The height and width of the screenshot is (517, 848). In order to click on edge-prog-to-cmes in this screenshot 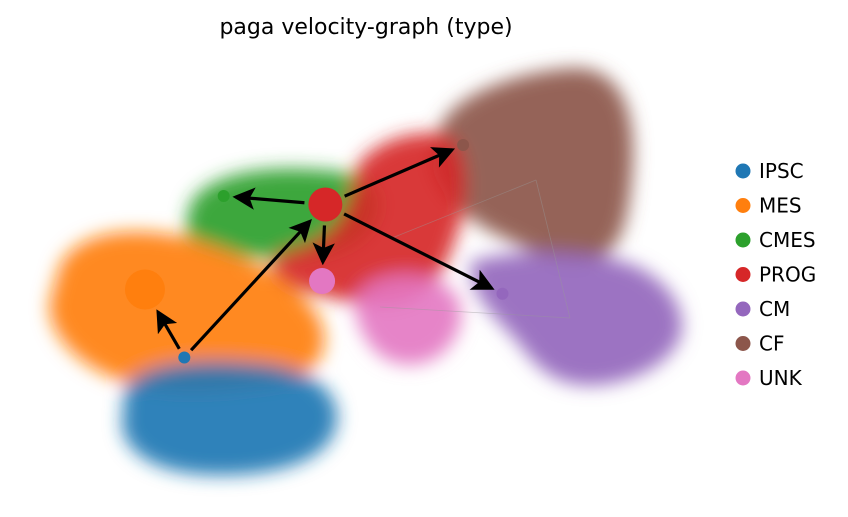, I will do `click(268, 198)`.